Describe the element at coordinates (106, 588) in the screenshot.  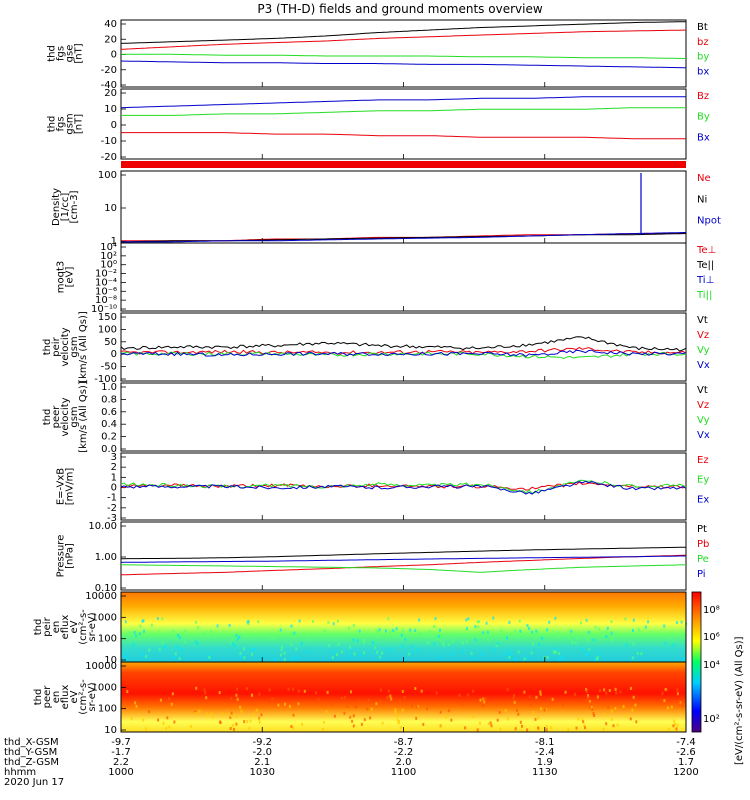
I see `y-tick-label: 0.10` at that location.